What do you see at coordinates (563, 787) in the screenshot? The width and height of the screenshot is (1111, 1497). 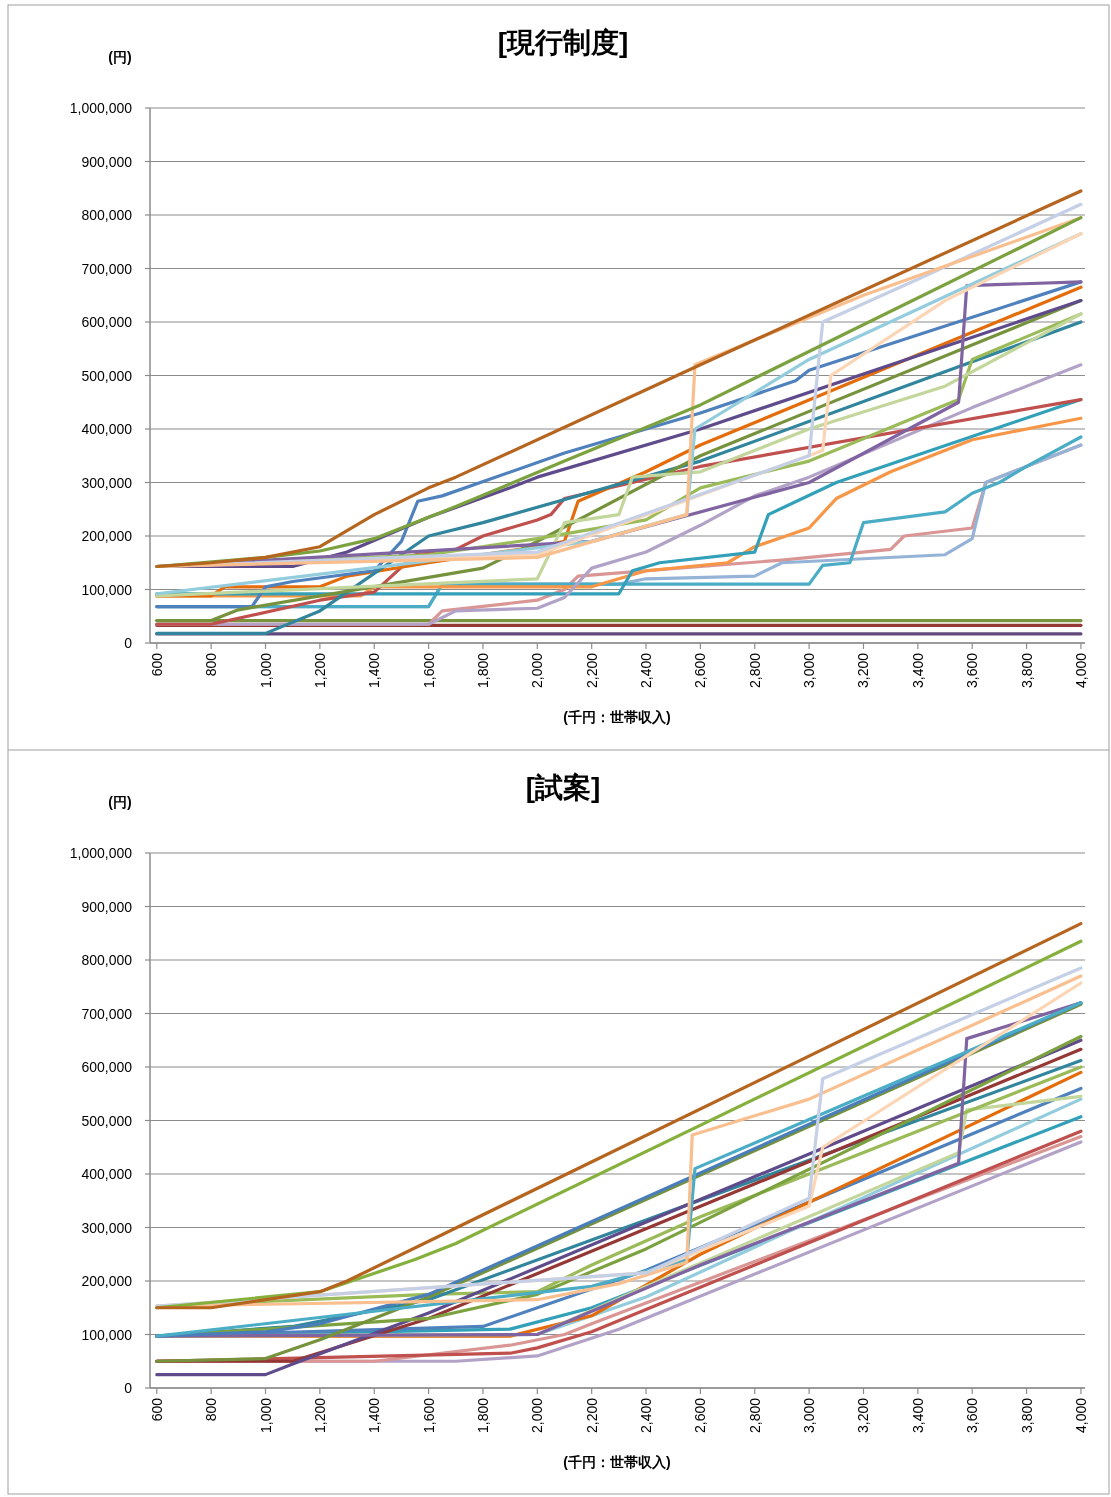 I see `chart-title: [試案]` at bounding box center [563, 787].